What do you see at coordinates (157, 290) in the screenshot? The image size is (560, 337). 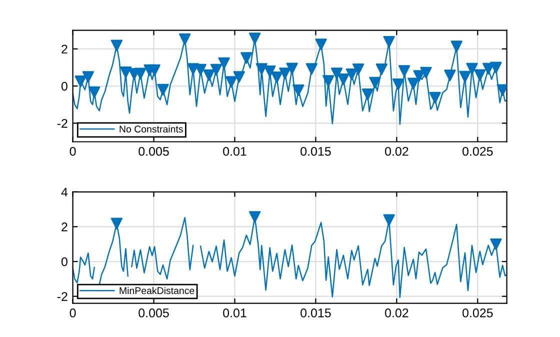 I see `legend-label: MinPeakDistance` at bounding box center [157, 290].